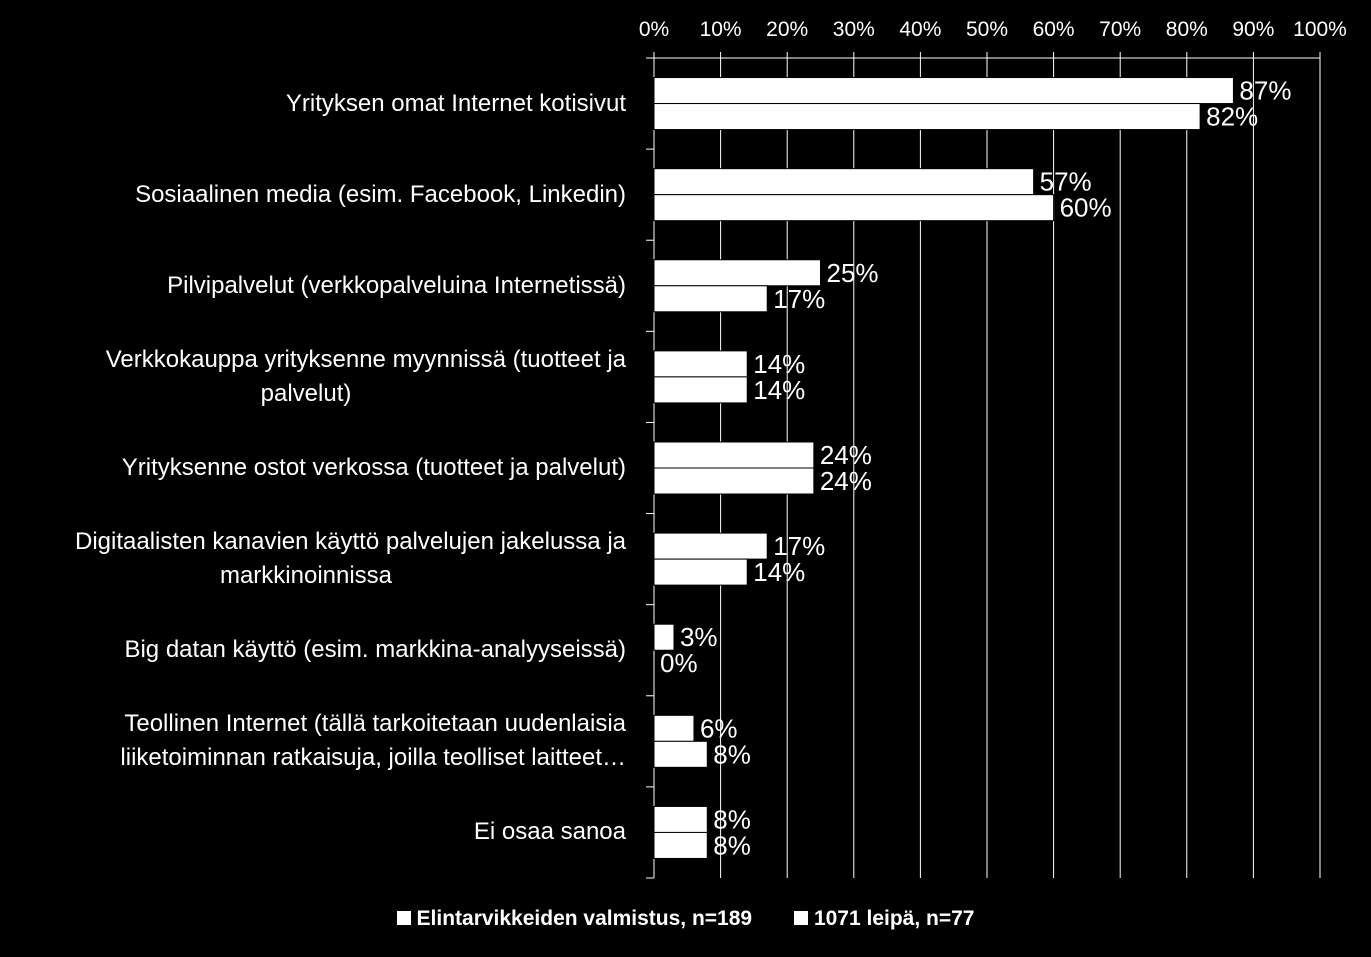 This screenshot has width=1371, height=957. What do you see at coordinates (1265, 91) in the screenshot?
I see `data-label-series-1: 87%` at bounding box center [1265, 91].